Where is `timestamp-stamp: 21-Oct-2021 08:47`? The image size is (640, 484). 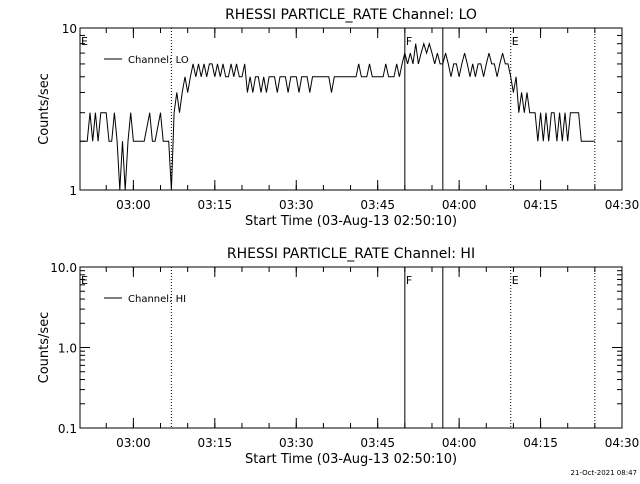
timestamp-stamp: 21-Oct-2021 08:47 is located at coordinates (604, 473).